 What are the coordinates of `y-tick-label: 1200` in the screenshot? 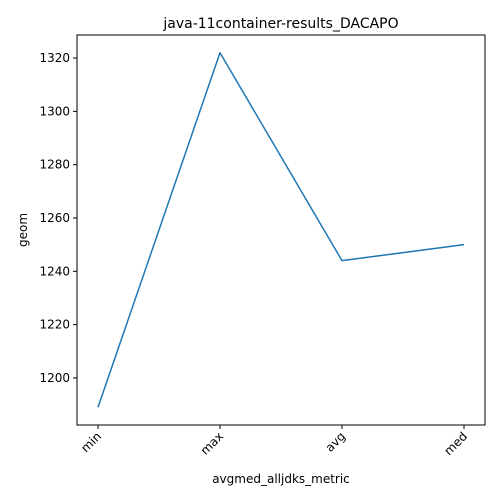 It's located at (54, 378).